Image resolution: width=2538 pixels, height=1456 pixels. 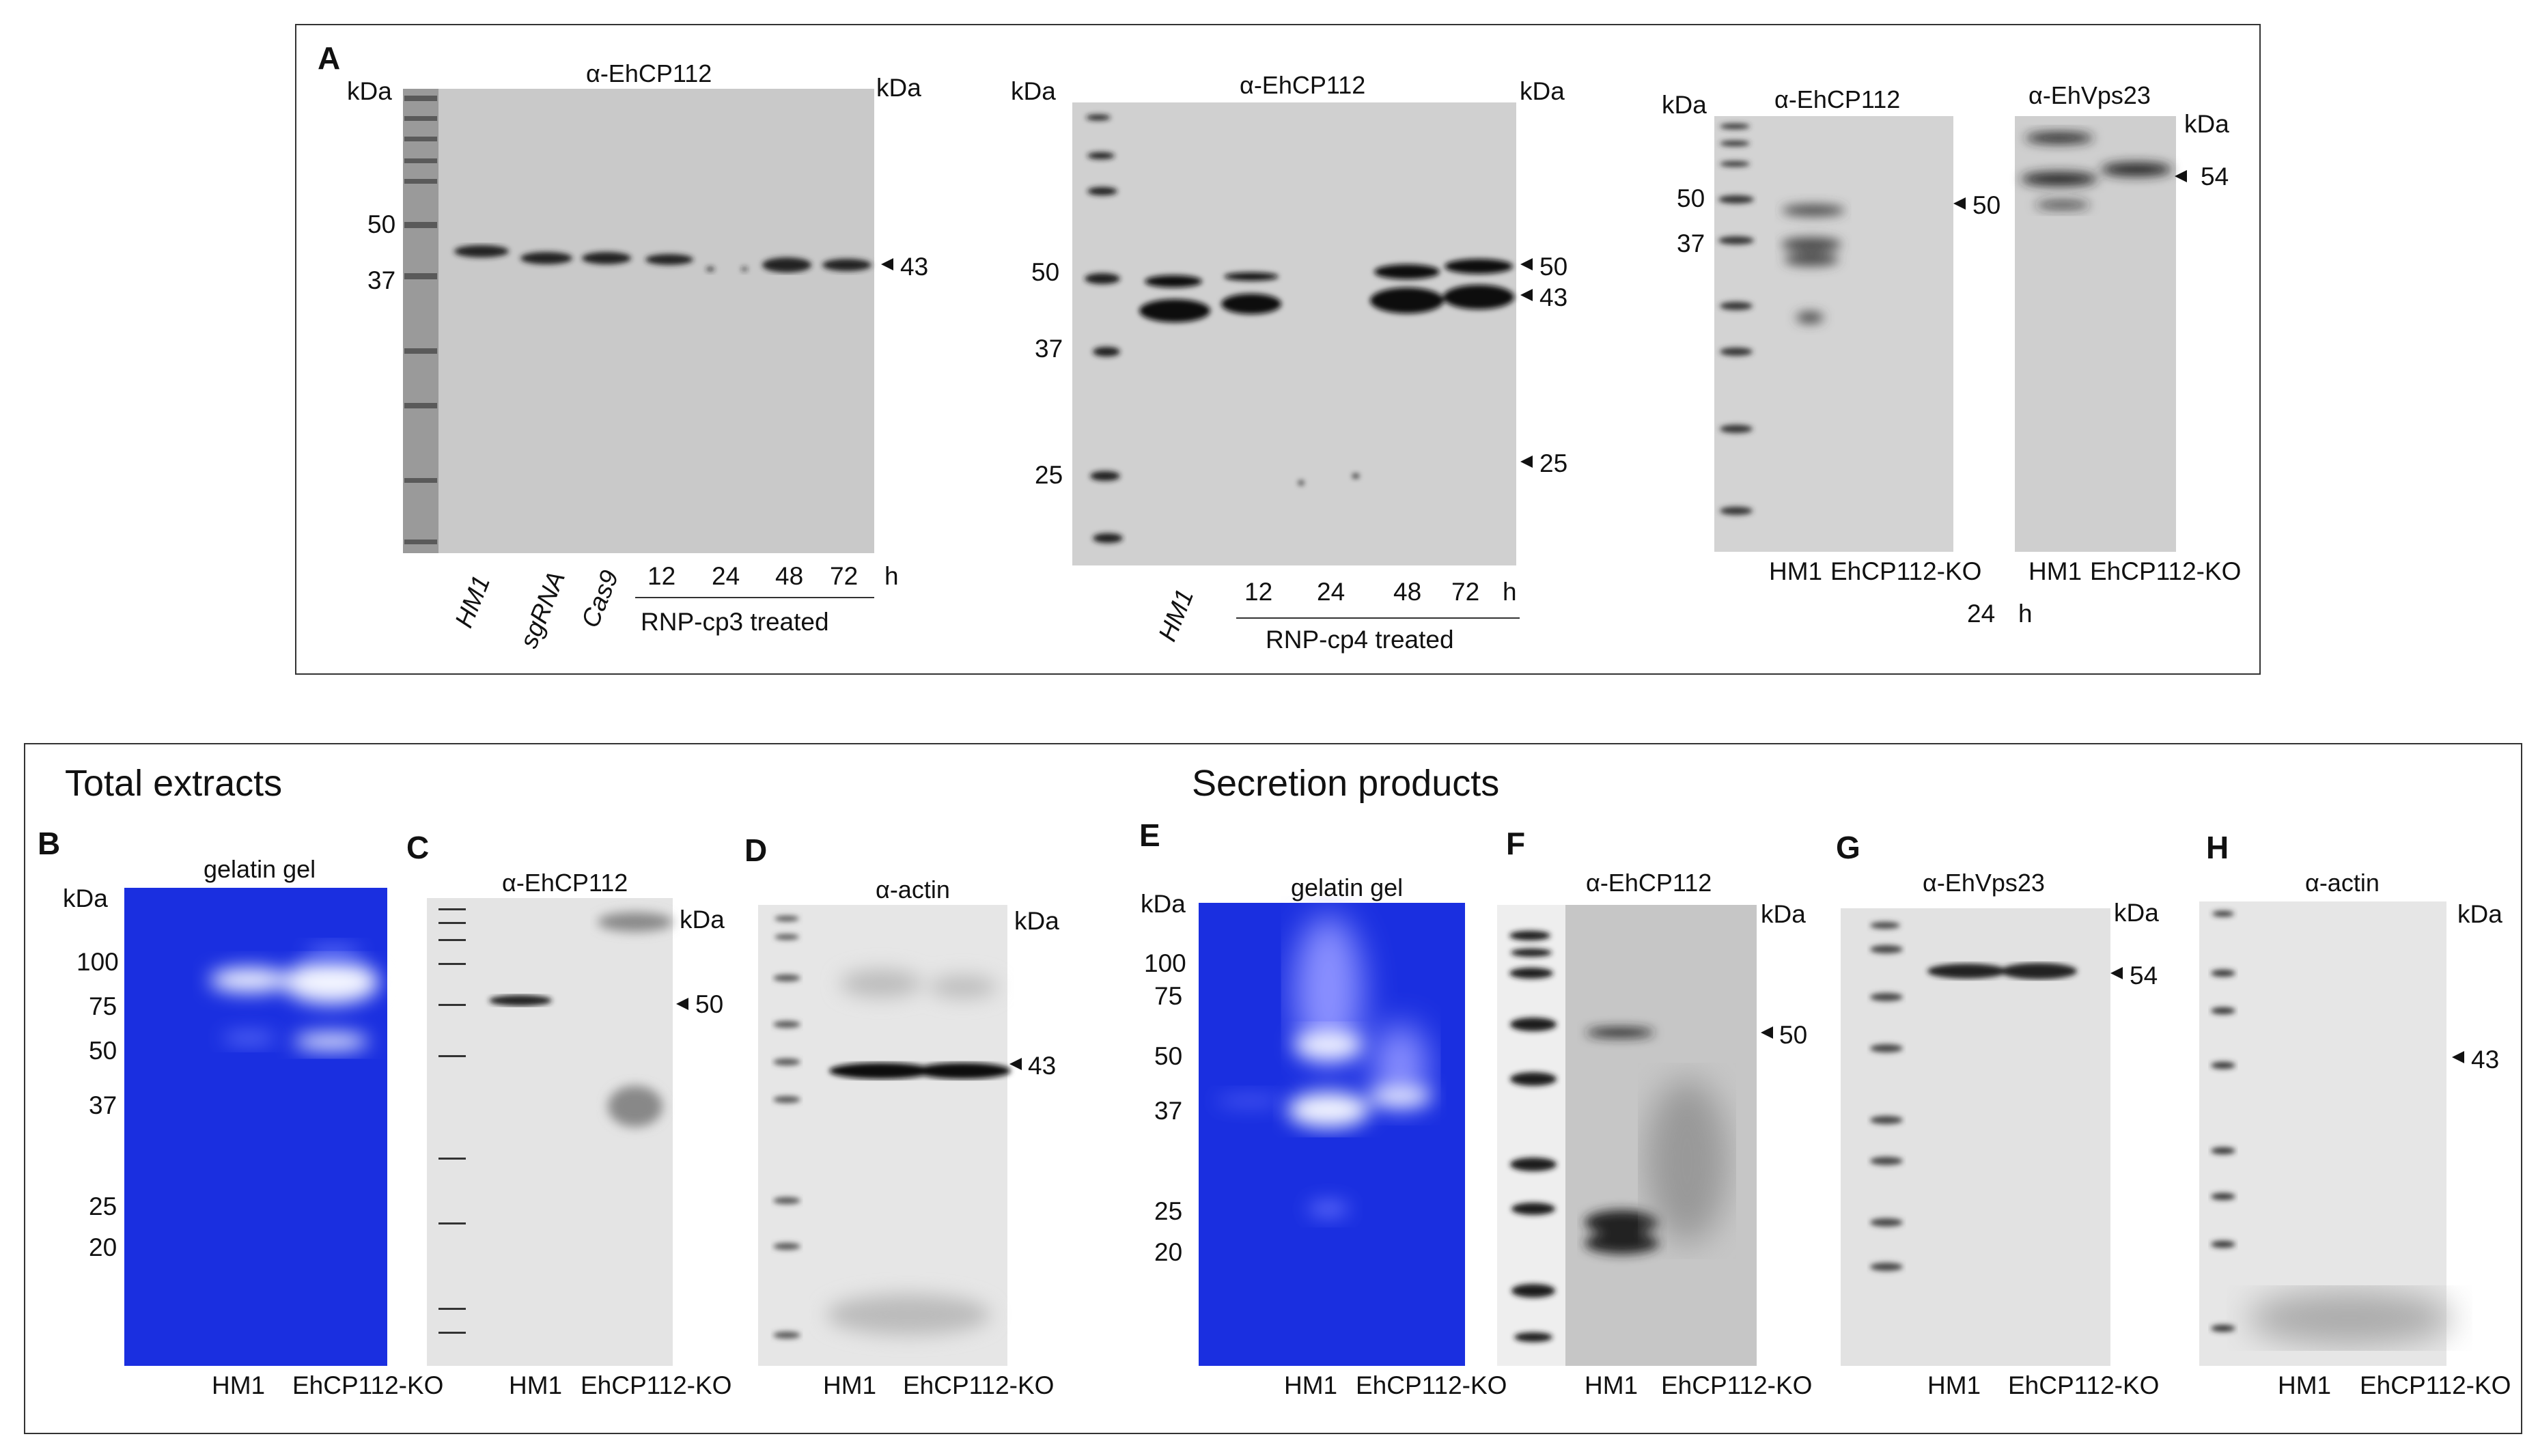 What do you see at coordinates (1954, 1385) in the screenshot?
I see `panel-g-lane-hm1: HM1` at bounding box center [1954, 1385].